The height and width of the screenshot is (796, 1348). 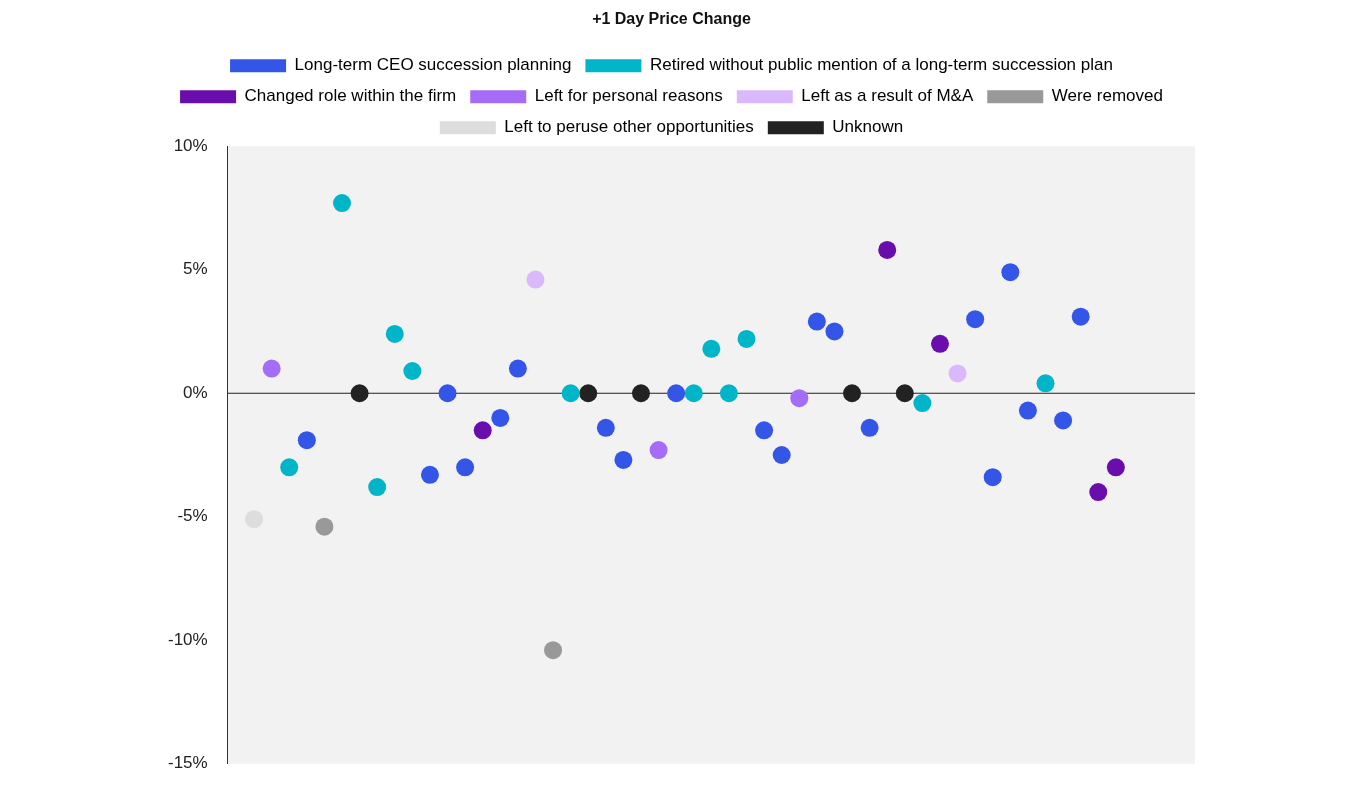 What do you see at coordinates (671, 19) in the screenshot?
I see `chart-title: +1 Day Price Change` at bounding box center [671, 19].